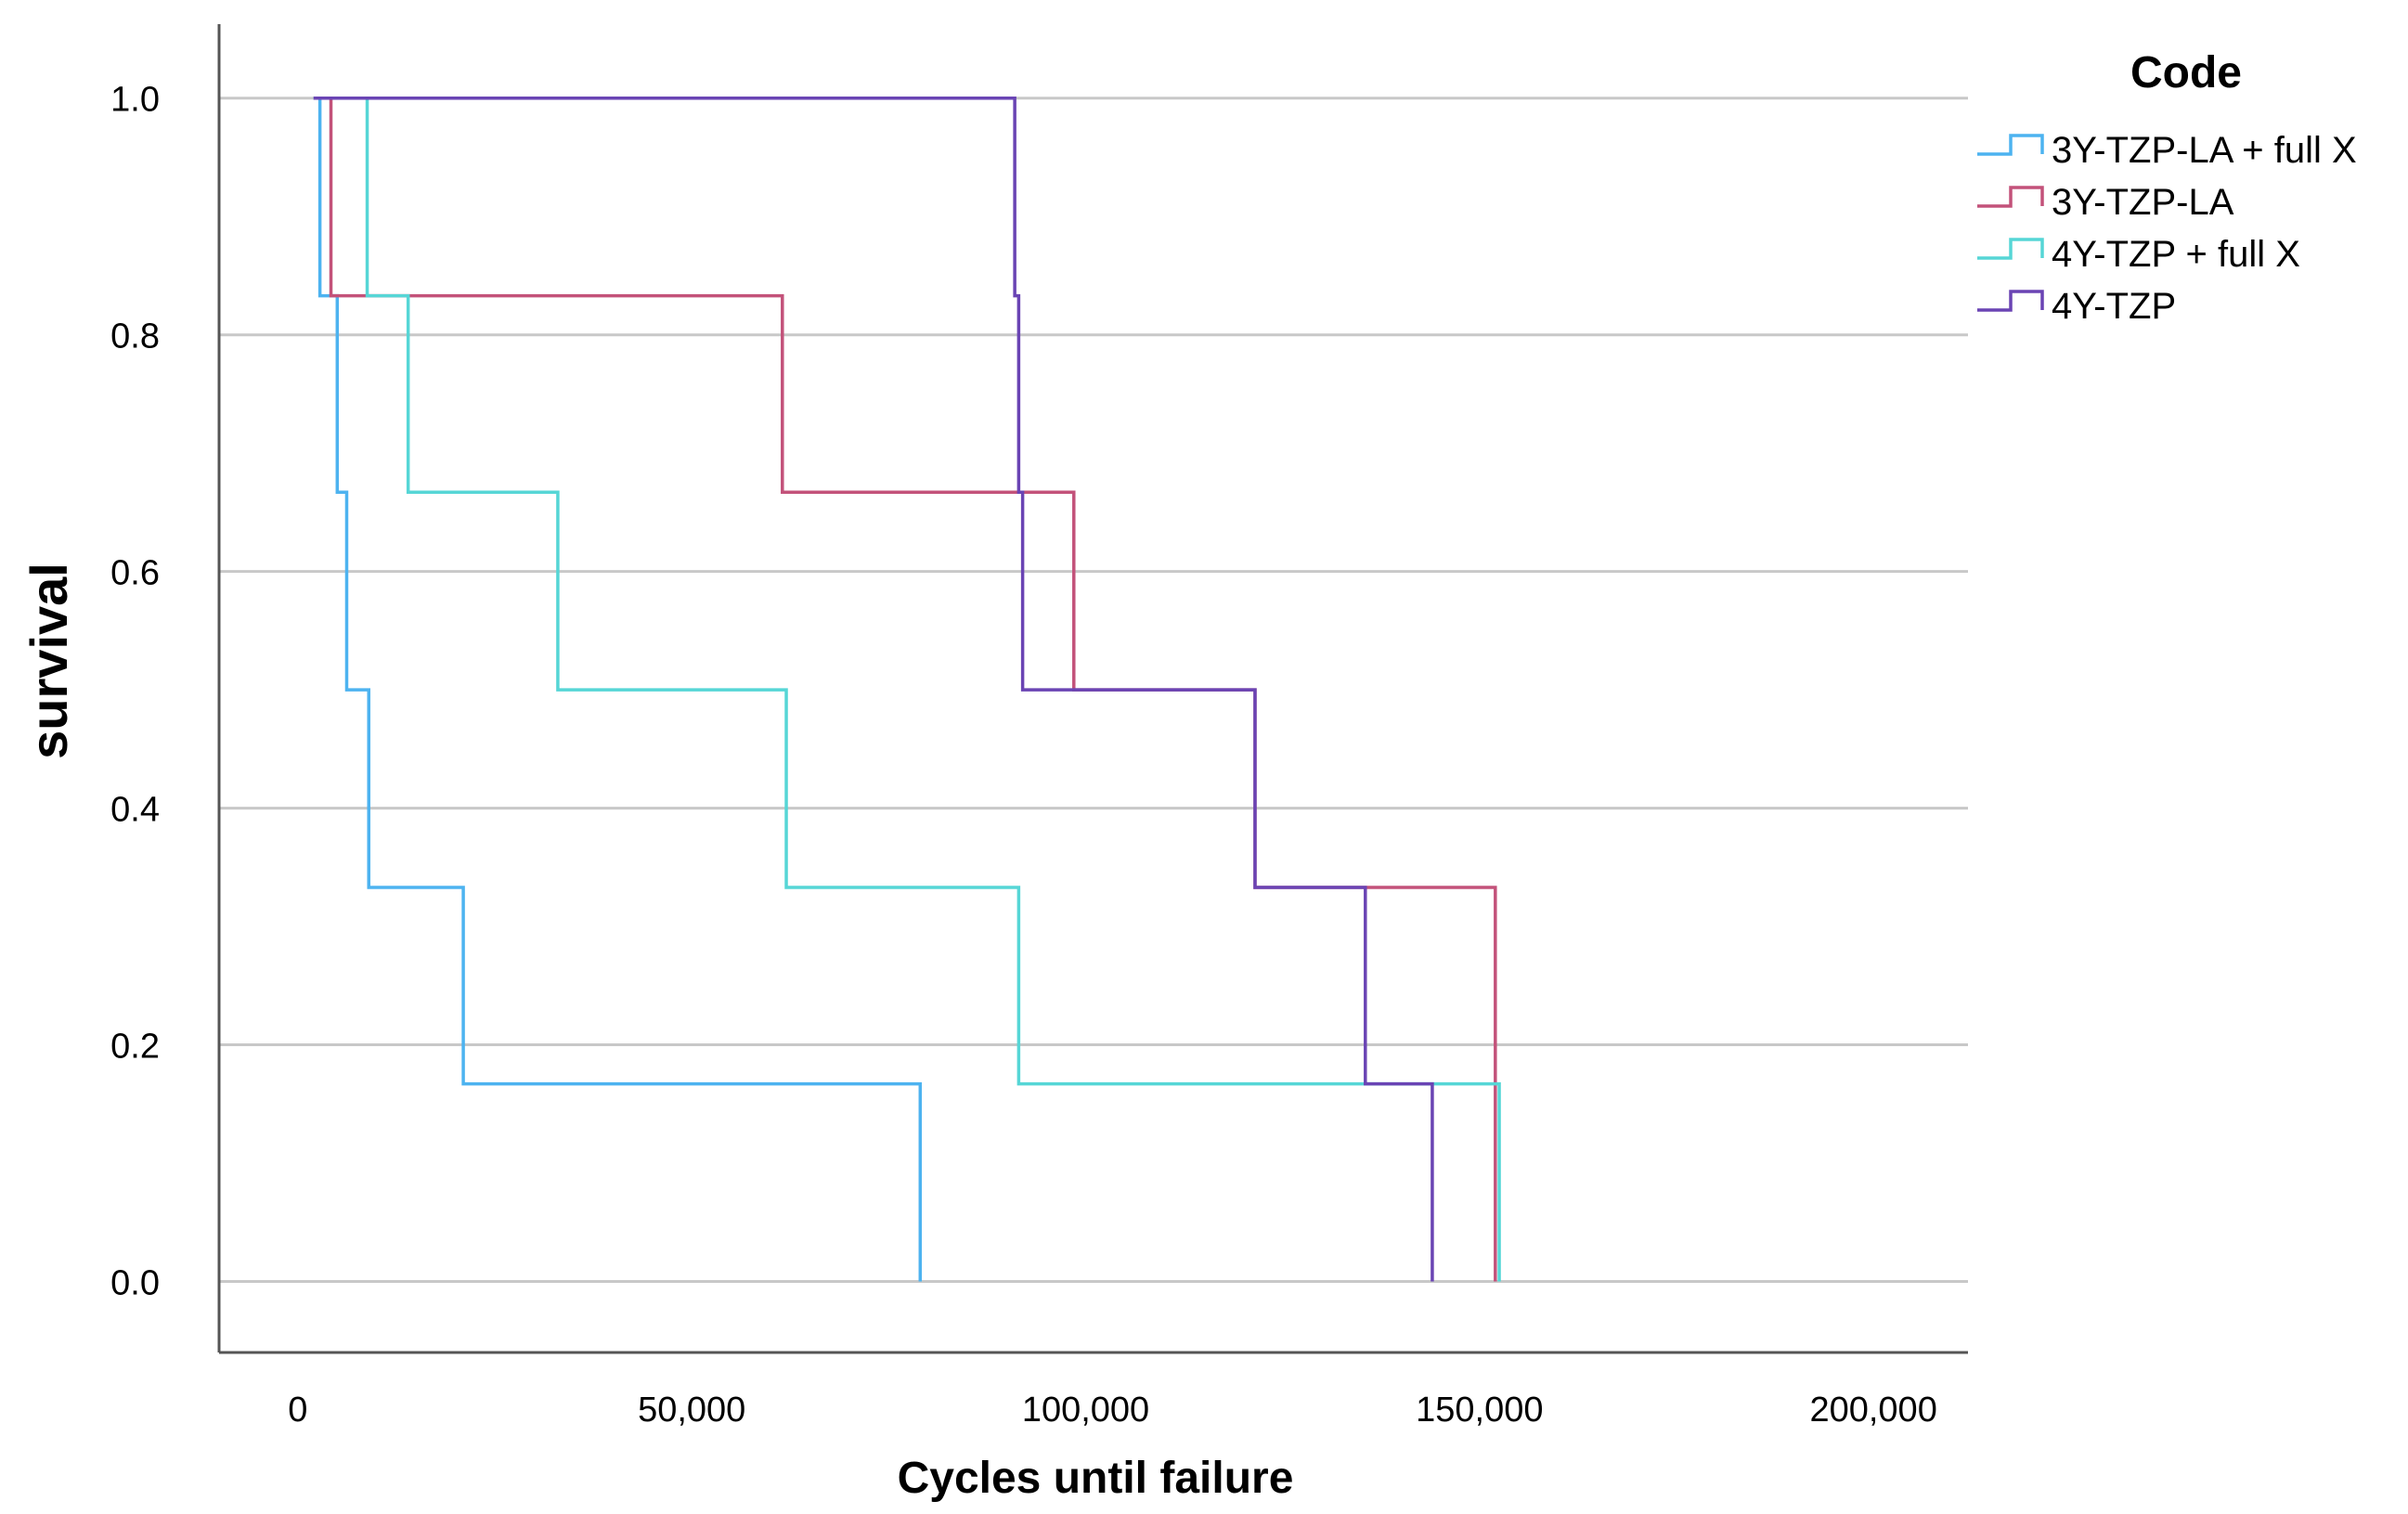 The height and width of the screenshot is (1514, 2408). I want to click on legend-item-label: 3Y-TZP-LA, so click(2143, 203).